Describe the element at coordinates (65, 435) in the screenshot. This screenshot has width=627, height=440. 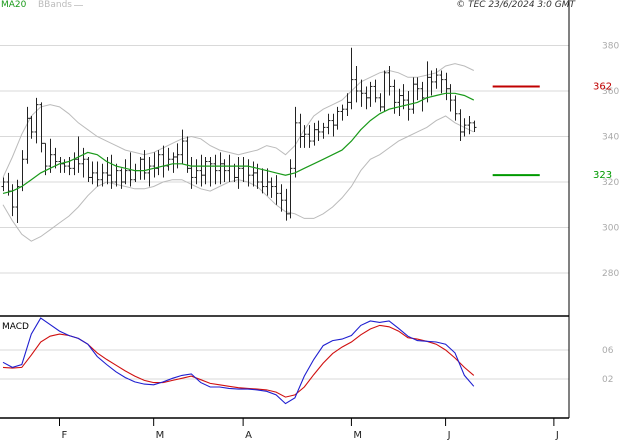
I see `x-tick-label: F` at that location.